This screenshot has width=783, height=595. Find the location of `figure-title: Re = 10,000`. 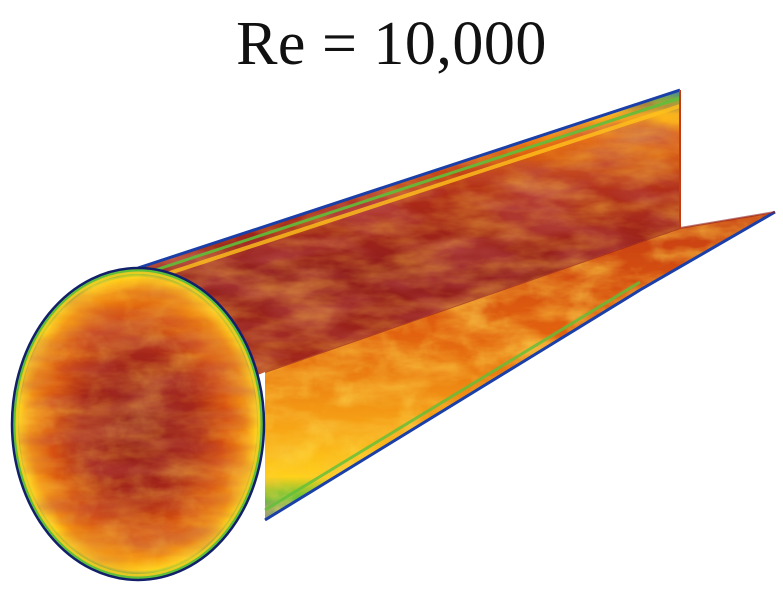

figure-title: Re = 10,000 is located at coordinates (391, 44).